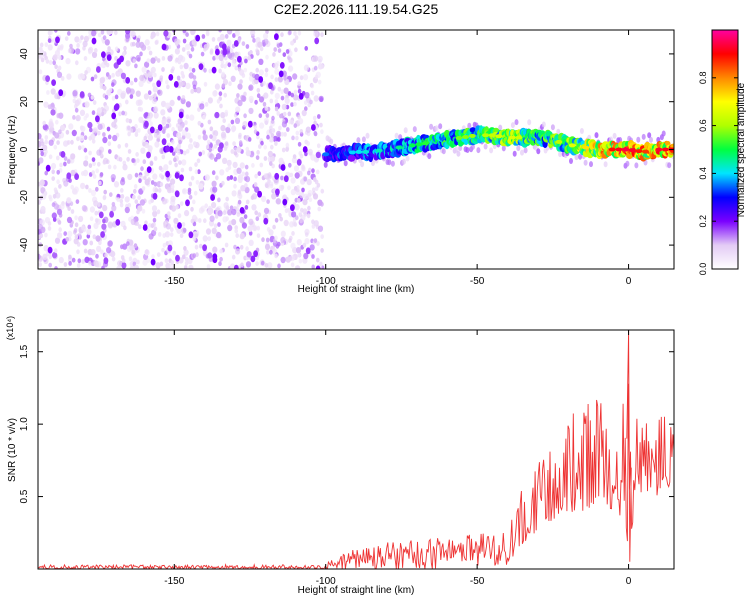  I want to click on figure-title: C2E2.2026.111.19.54.G25, so click(356, 9).